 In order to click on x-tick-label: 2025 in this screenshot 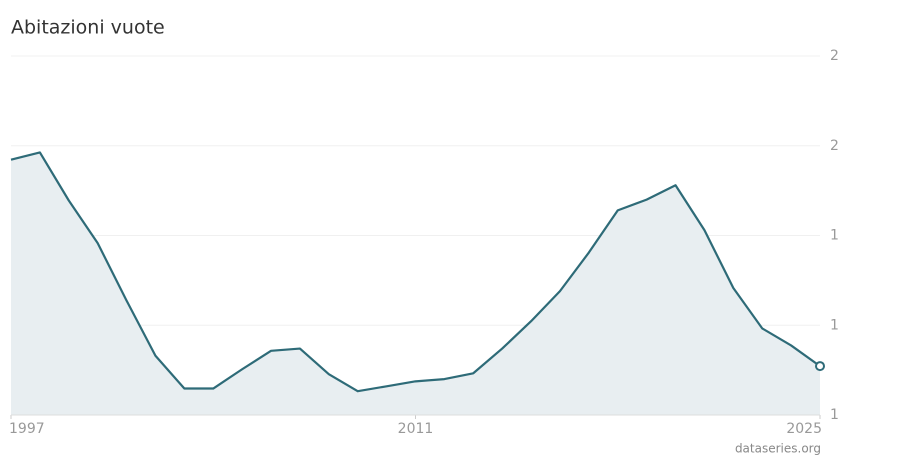, I will do `click(804, 429)`.